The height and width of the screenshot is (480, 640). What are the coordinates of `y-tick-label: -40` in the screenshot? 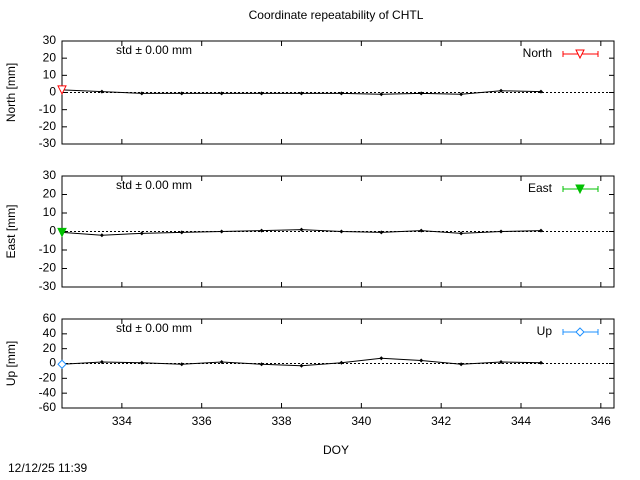 It's located at (48, 392).